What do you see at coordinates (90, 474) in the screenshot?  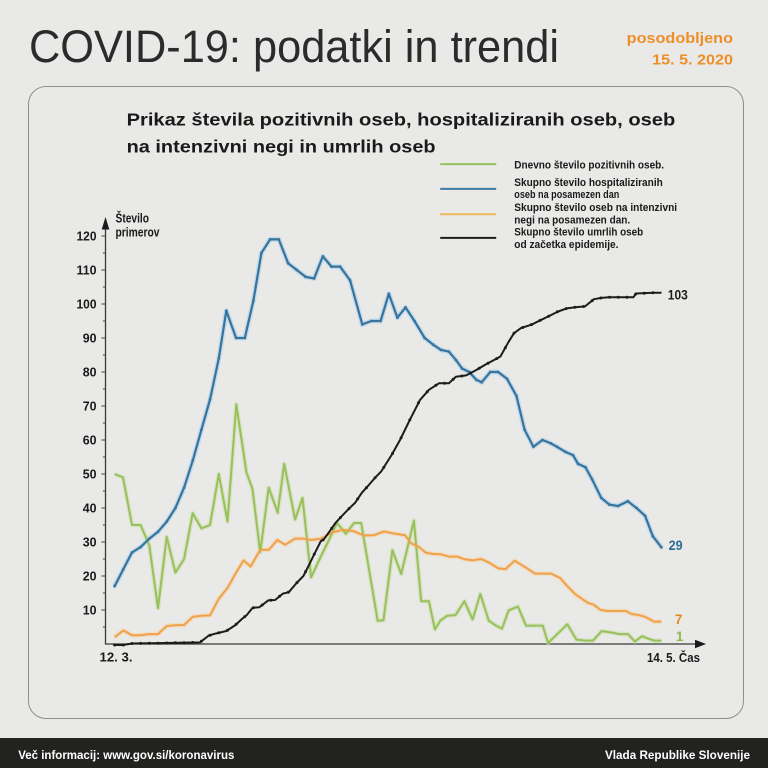 I see `svg-text: 50` at bounding box center [90, 474].